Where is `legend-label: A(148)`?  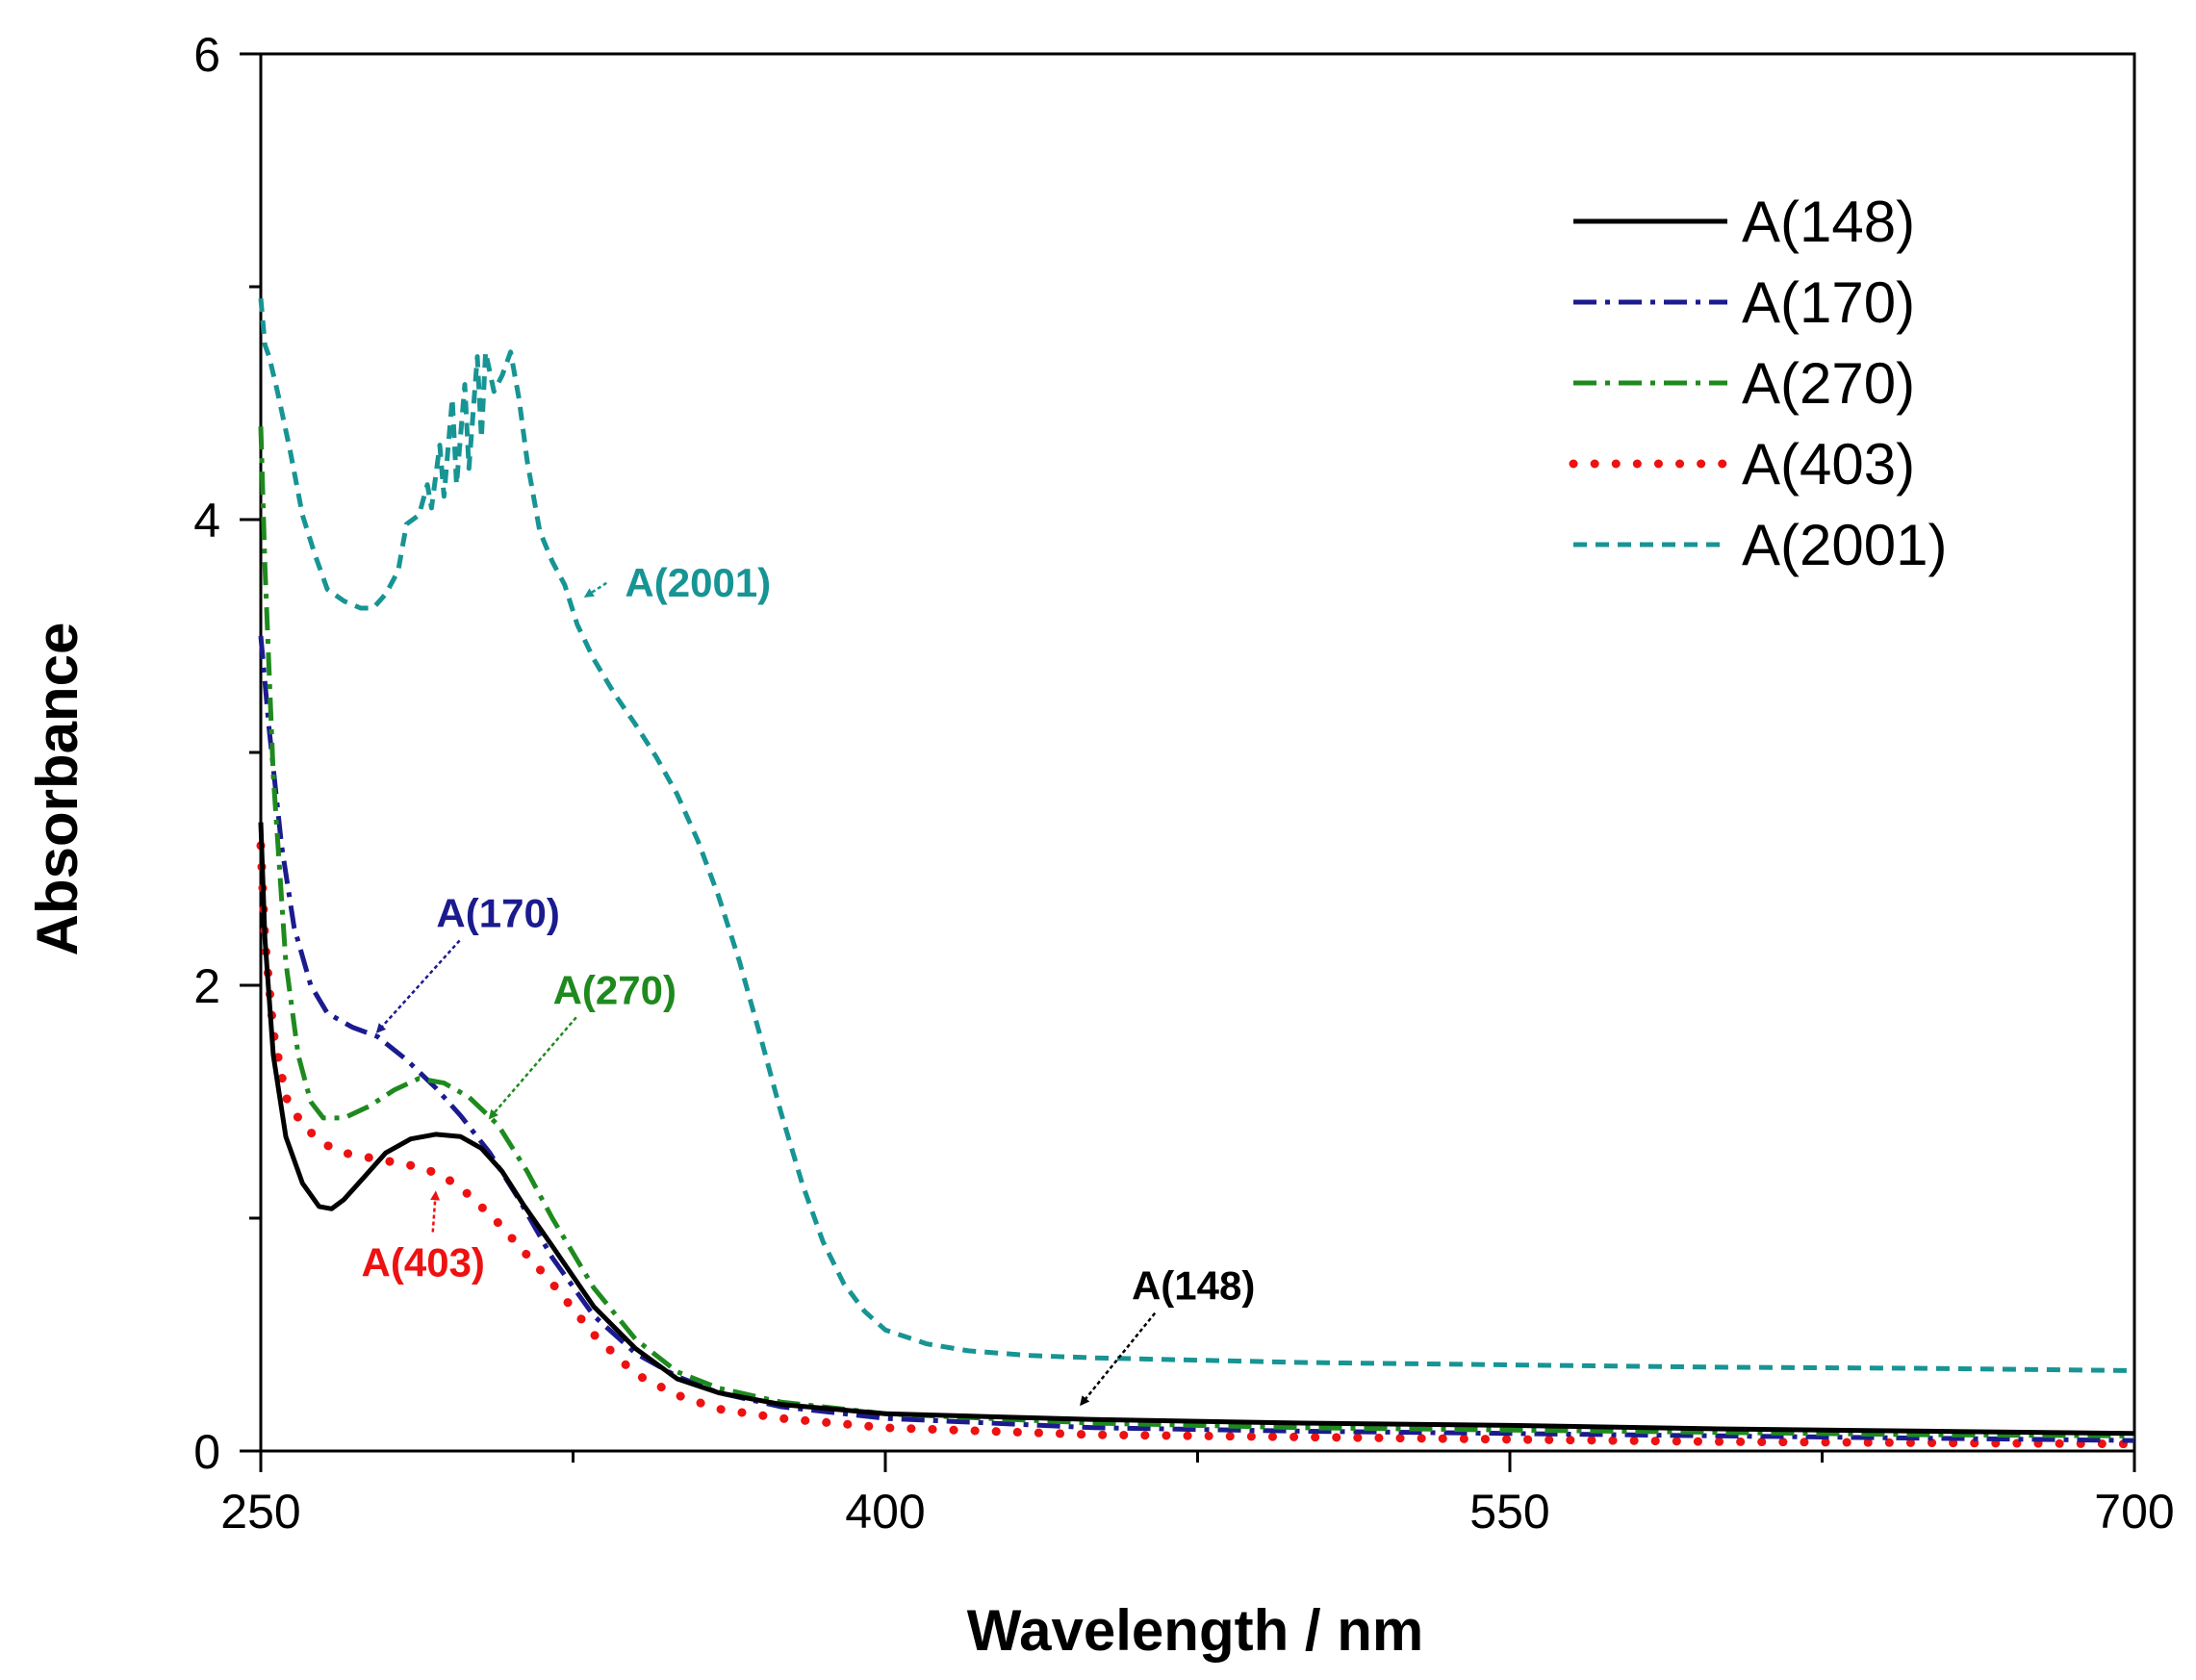 legend-label: A(148) is located at coordinates (1828, 222).